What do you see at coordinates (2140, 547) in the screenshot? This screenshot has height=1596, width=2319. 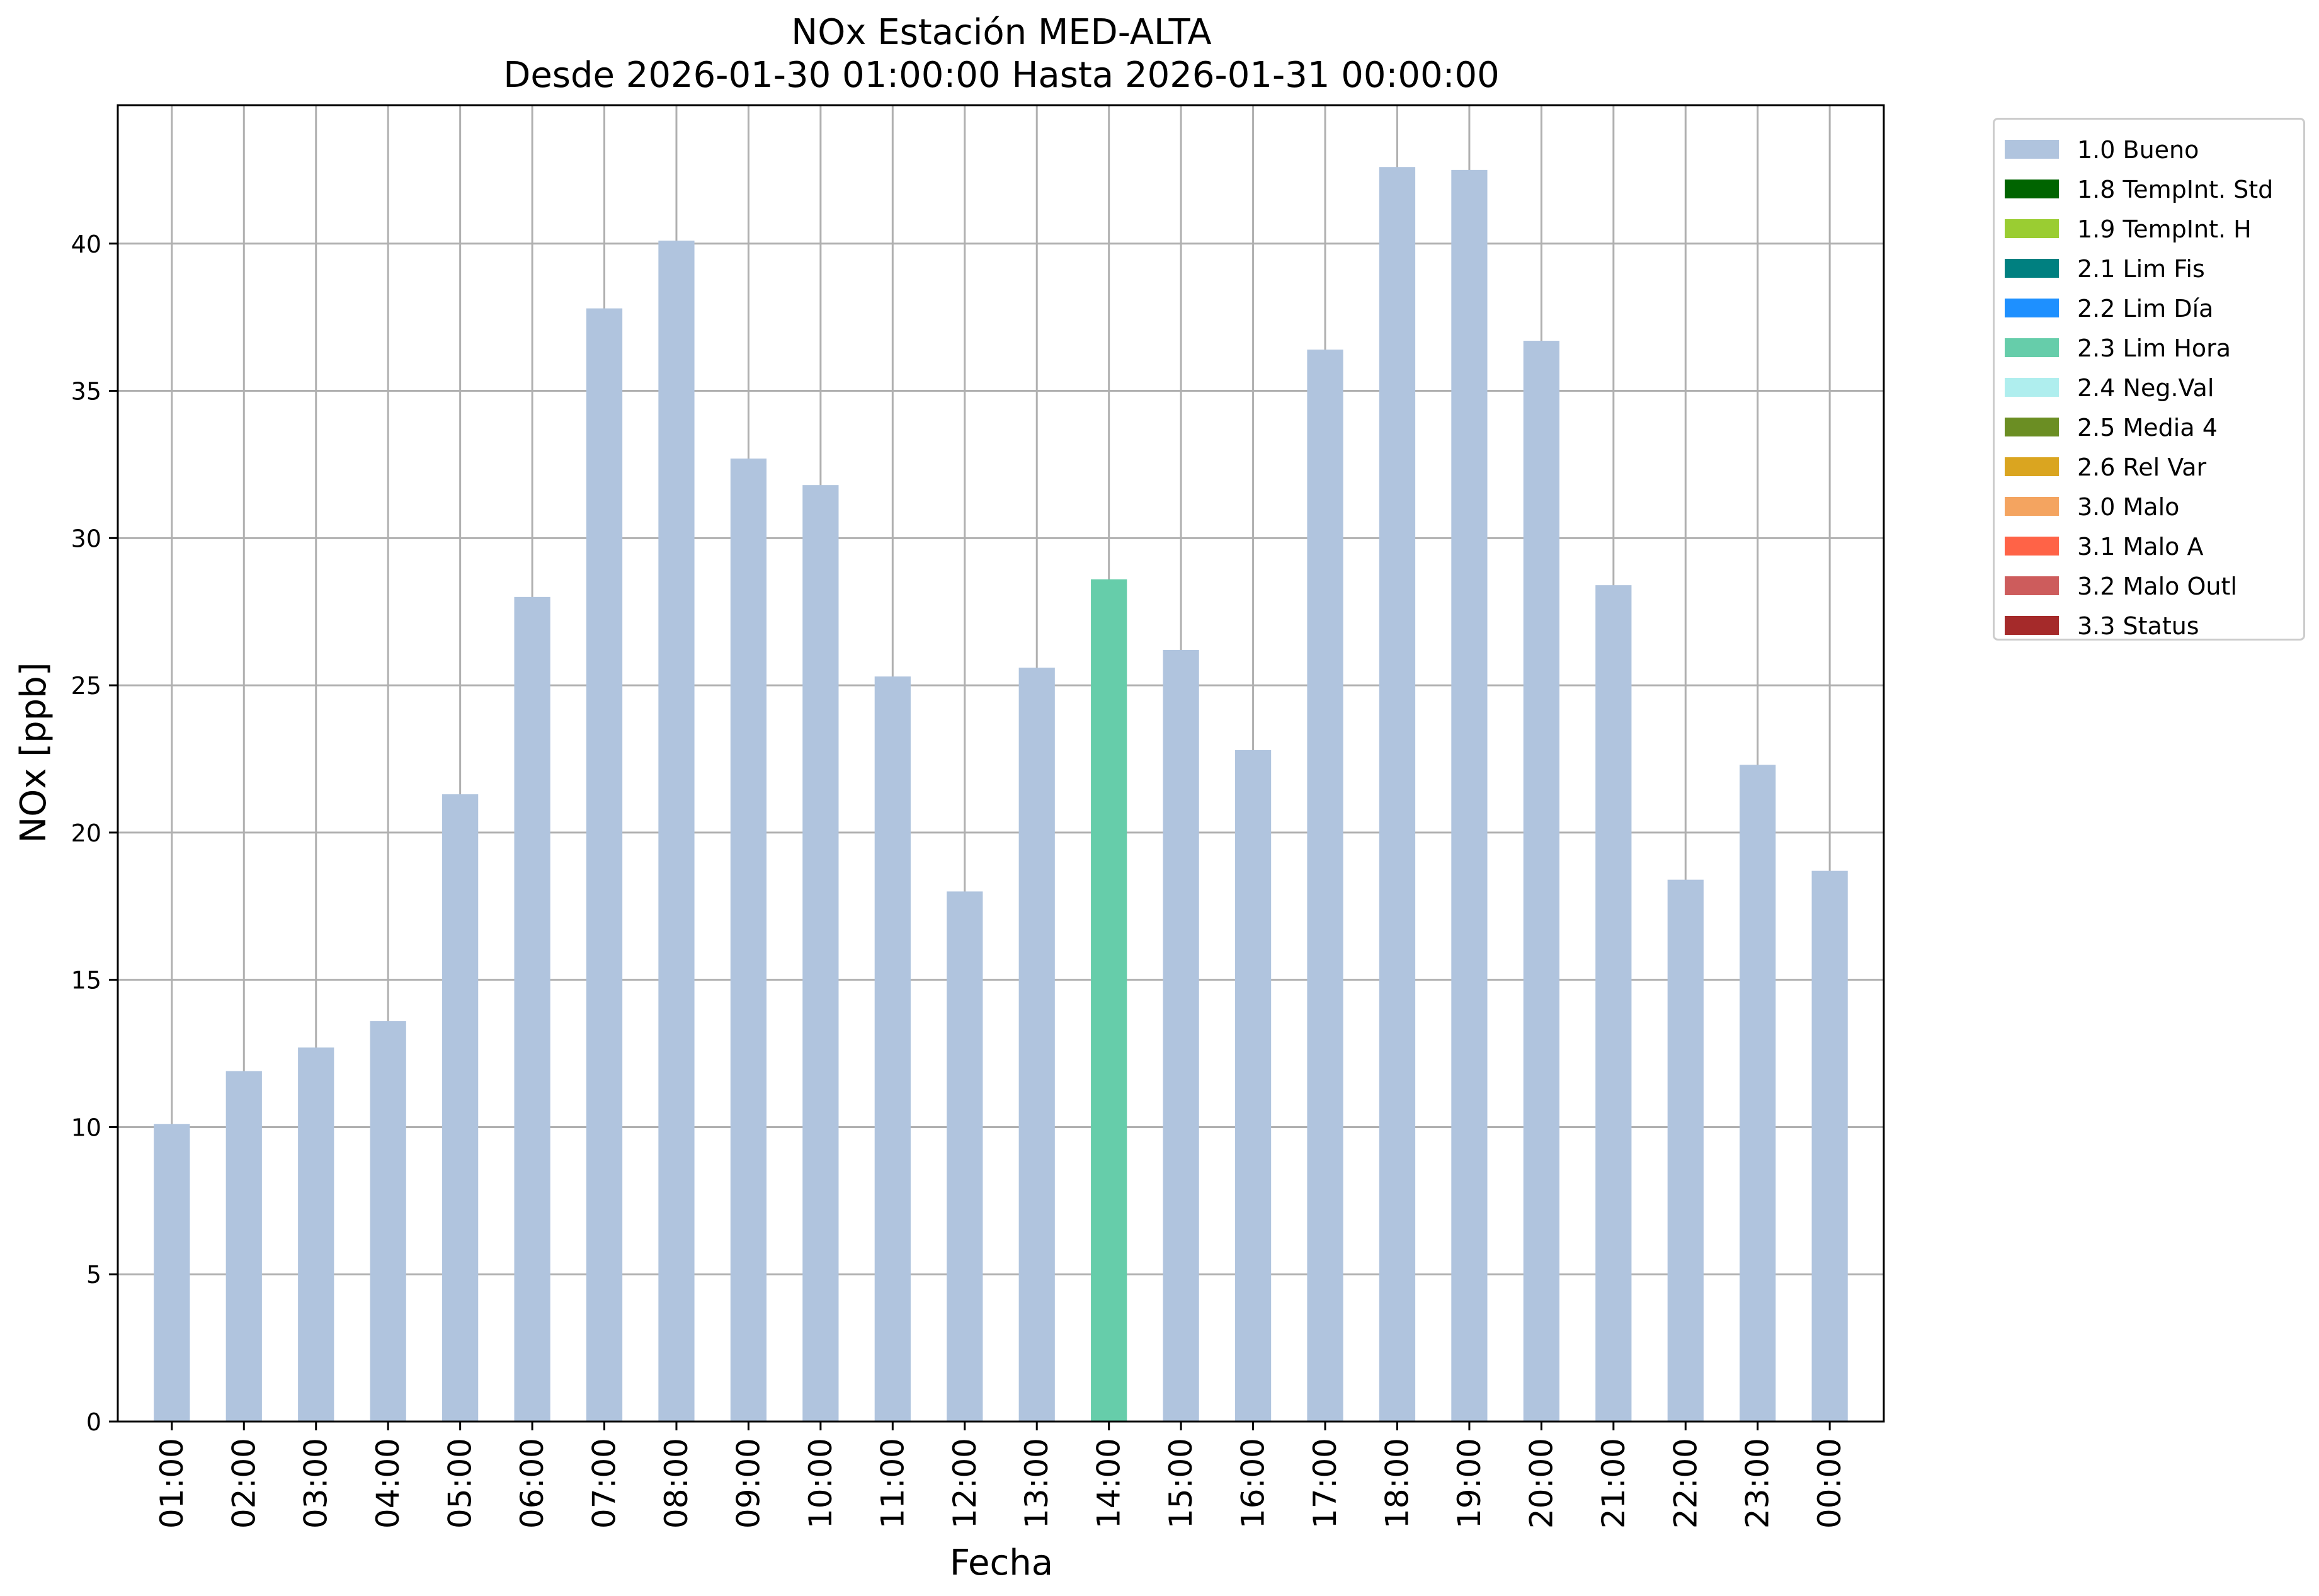 I see `legend-label: 3.1 Malo A` at bounding box center [2140, 547].